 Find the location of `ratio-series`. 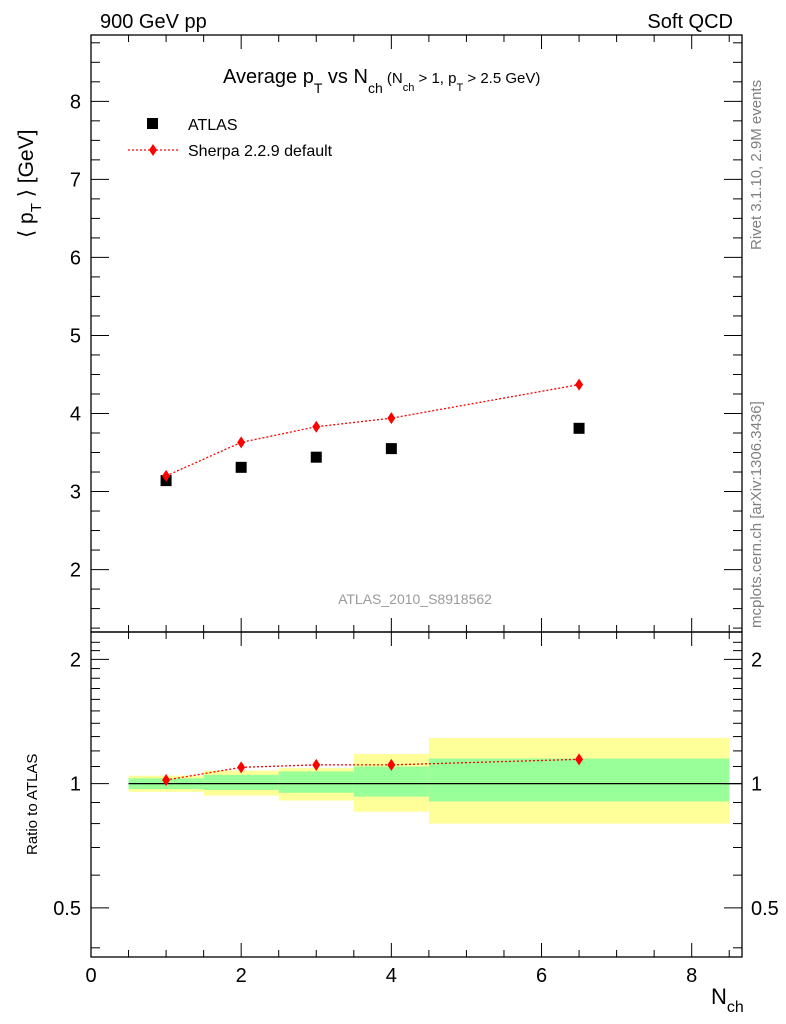

ratio-series is located at coordinates (373, 770).